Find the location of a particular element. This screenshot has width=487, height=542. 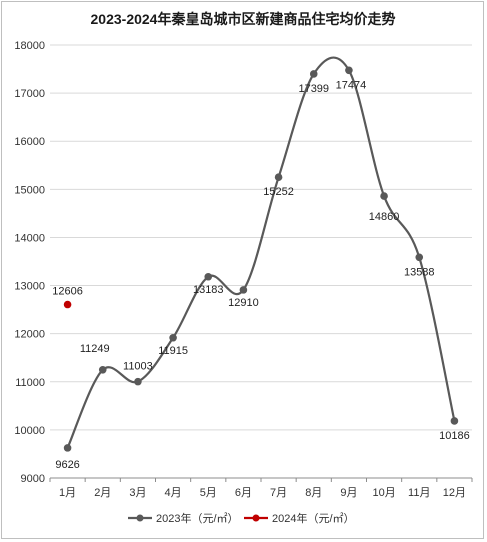

y-tick-label: 11000 is located at coordinates (30, 383).